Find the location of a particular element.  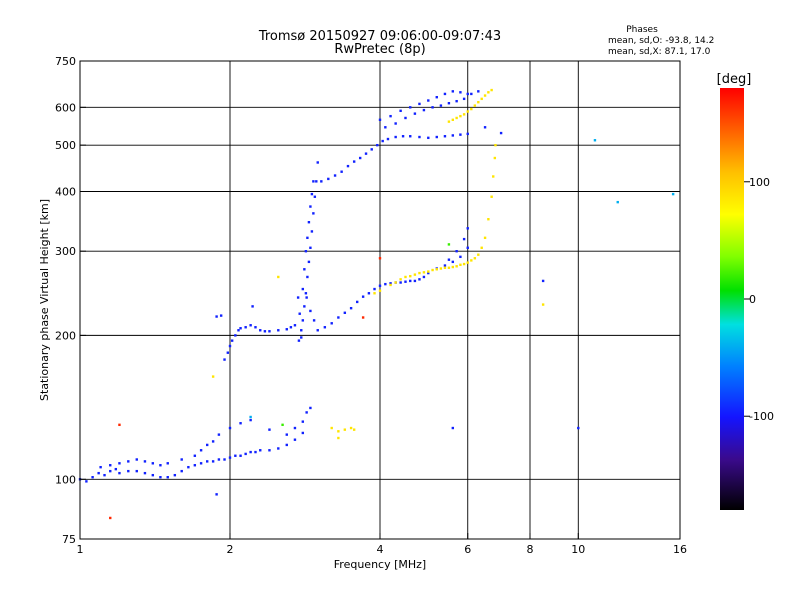

y-tick-label: 600 is located at coordinates (65, 107).